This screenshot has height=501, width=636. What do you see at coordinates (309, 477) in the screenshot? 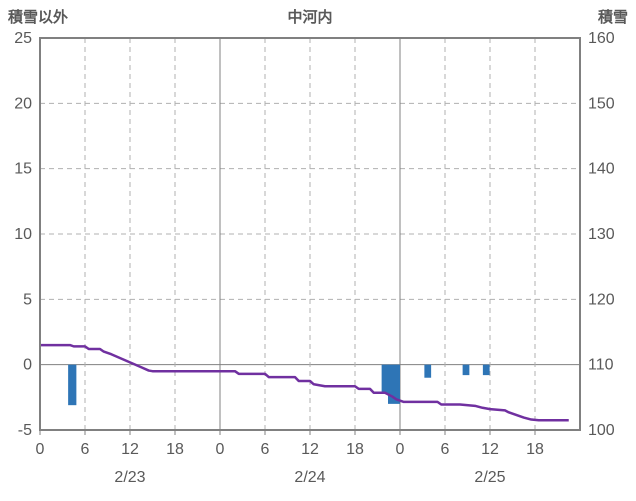
I see `date-label: 2/24` at bounding box center [309, 477].